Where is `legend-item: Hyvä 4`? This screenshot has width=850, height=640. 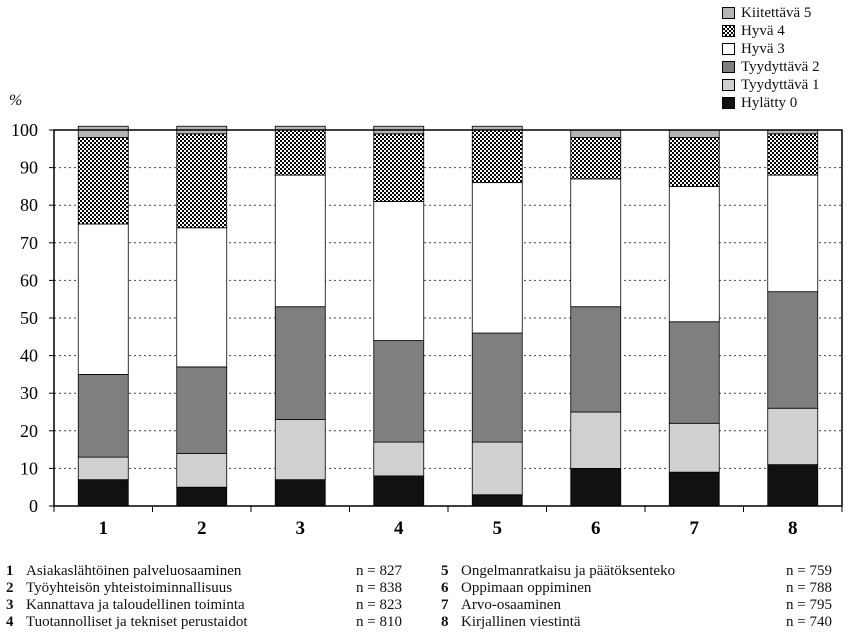 legend-item: Hyvä 4 is located at coordinates (771, 31).